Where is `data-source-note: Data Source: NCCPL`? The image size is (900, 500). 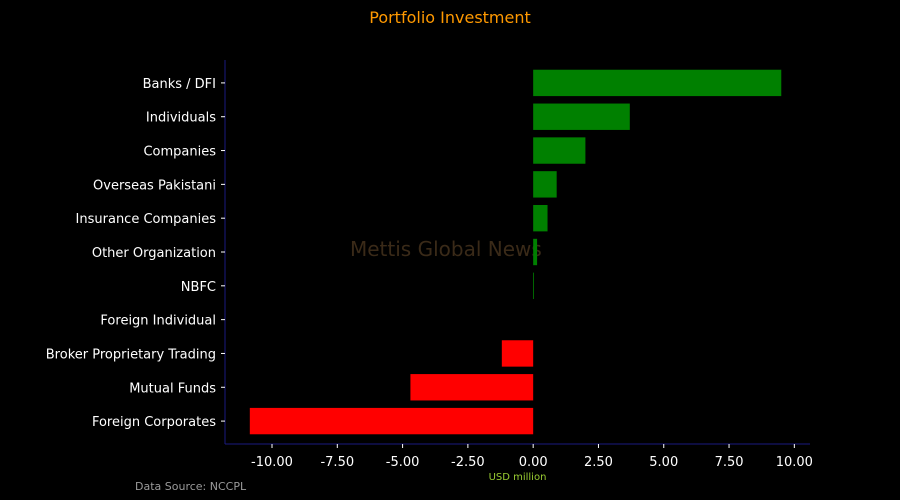 data-source-note: Data Source: NCCPL is located at coordinates (191, 486).